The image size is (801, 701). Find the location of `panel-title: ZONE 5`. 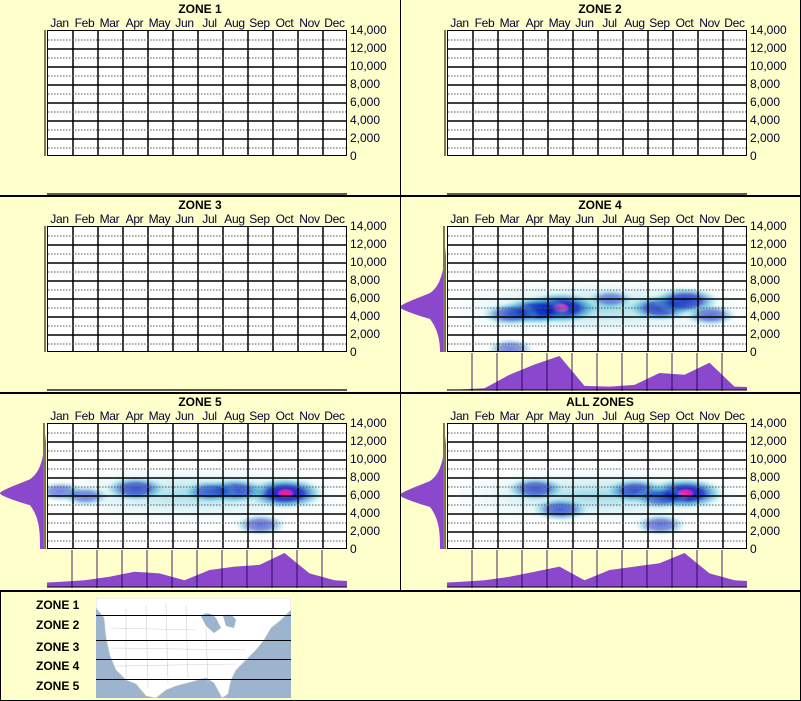

panel-title: ZONE 5 is located at coordinates (200, 402).